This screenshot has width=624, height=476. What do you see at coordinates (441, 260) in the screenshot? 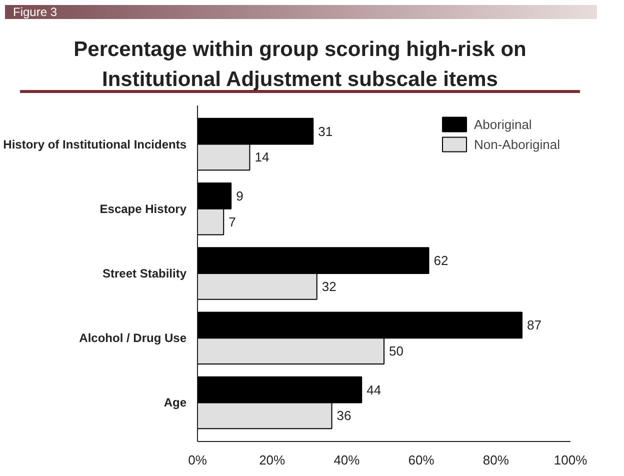
I see `data-label: 62` at bounding box center [441, 260].